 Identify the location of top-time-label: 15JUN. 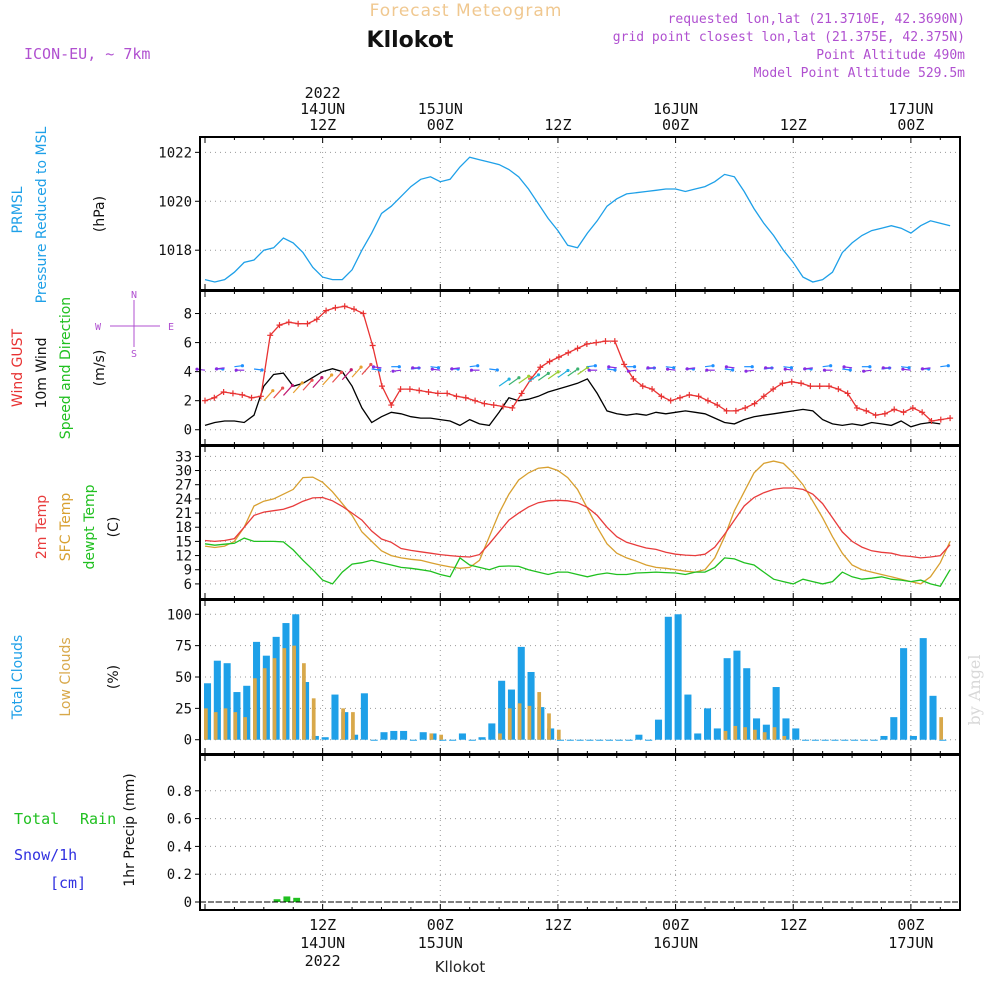
(440, 109).